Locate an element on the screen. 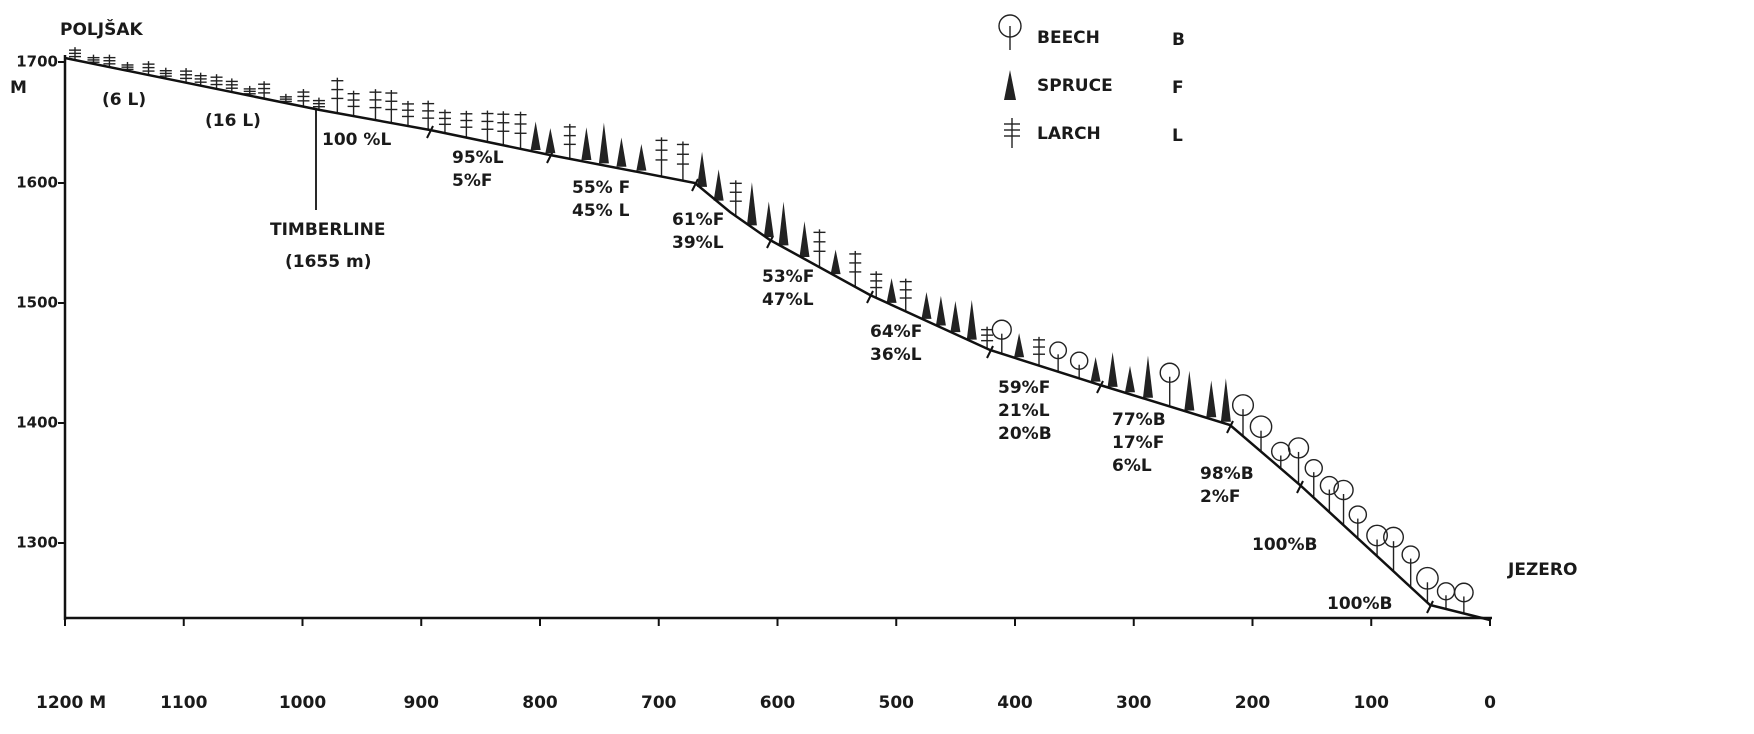 This screenshot has height=734, width=1754. composition-label: 36%L is located at coordinates (896, 355).